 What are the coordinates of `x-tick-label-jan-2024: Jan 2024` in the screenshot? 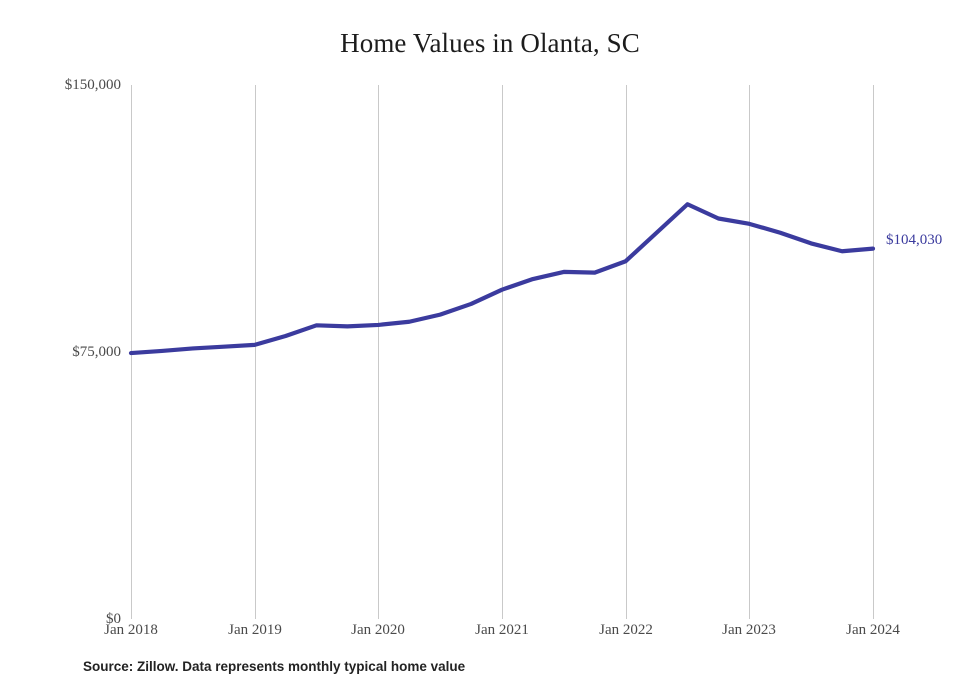 It's located at (873, 630).